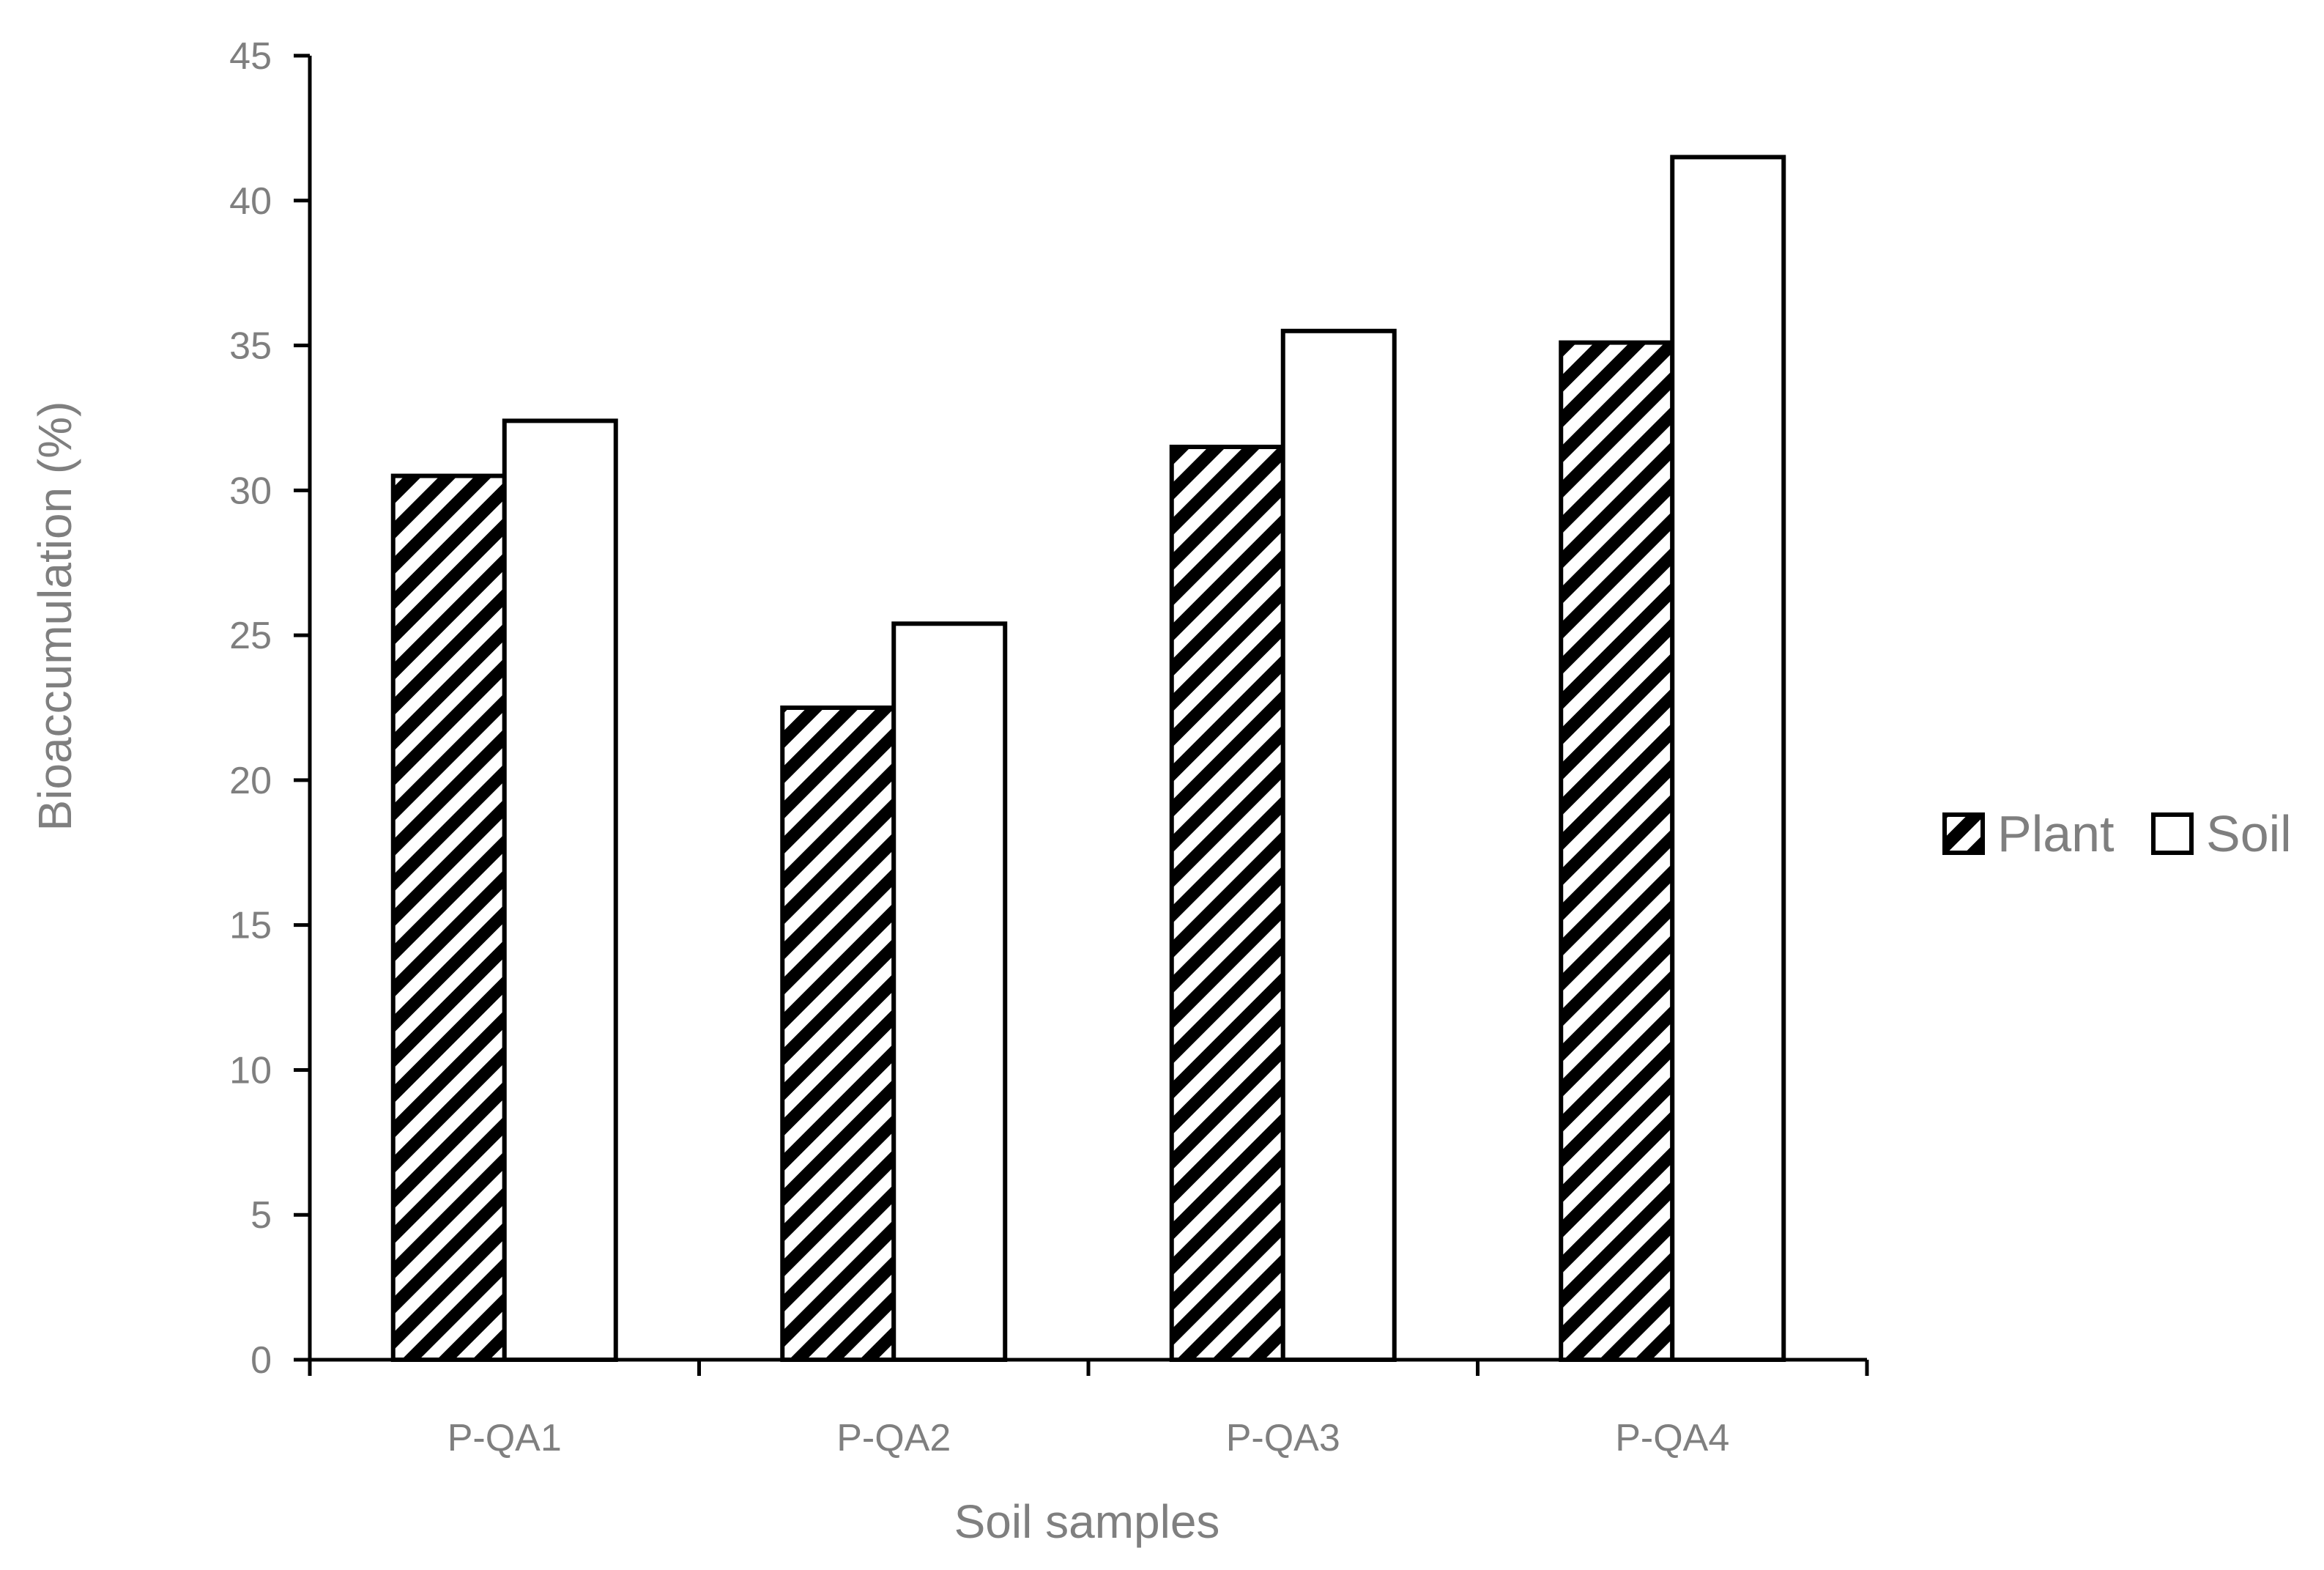 The image size is (2324, 1570). Describe the element at coordinates (1617, 851) in the screenshot. I see `bar-plant-p-qa4` at that location.